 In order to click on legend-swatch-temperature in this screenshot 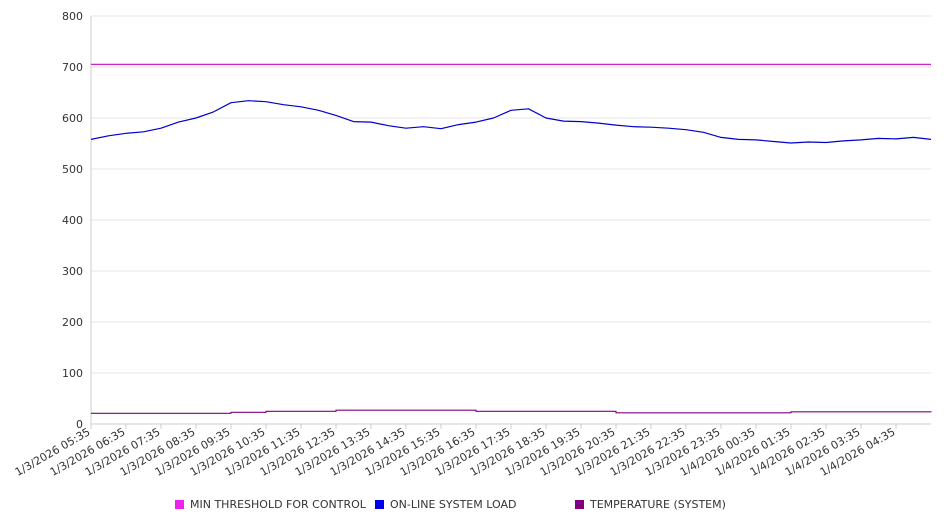, I will do `click(579, 504)`.